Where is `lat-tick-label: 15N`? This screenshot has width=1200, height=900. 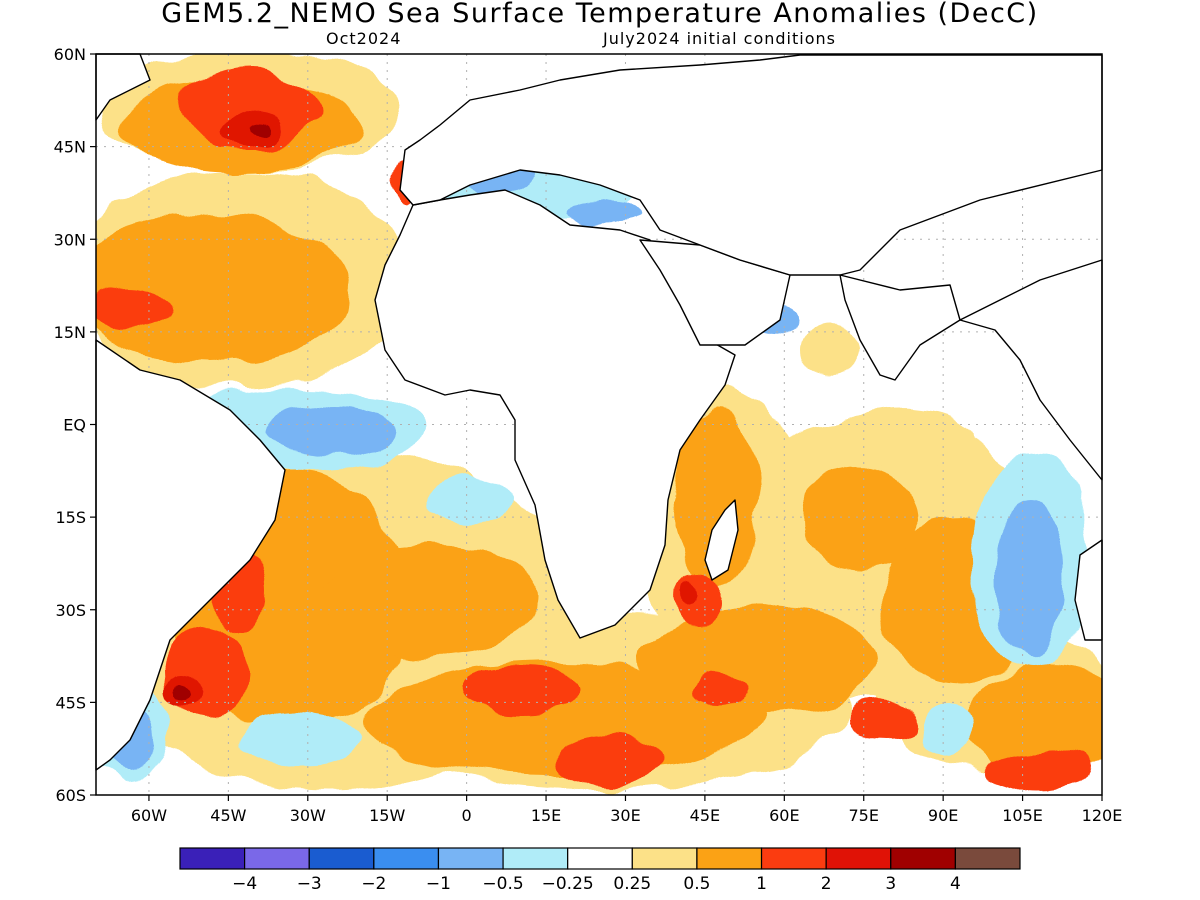
lat-tick-label: 15N is located at coordinates (70, 332).